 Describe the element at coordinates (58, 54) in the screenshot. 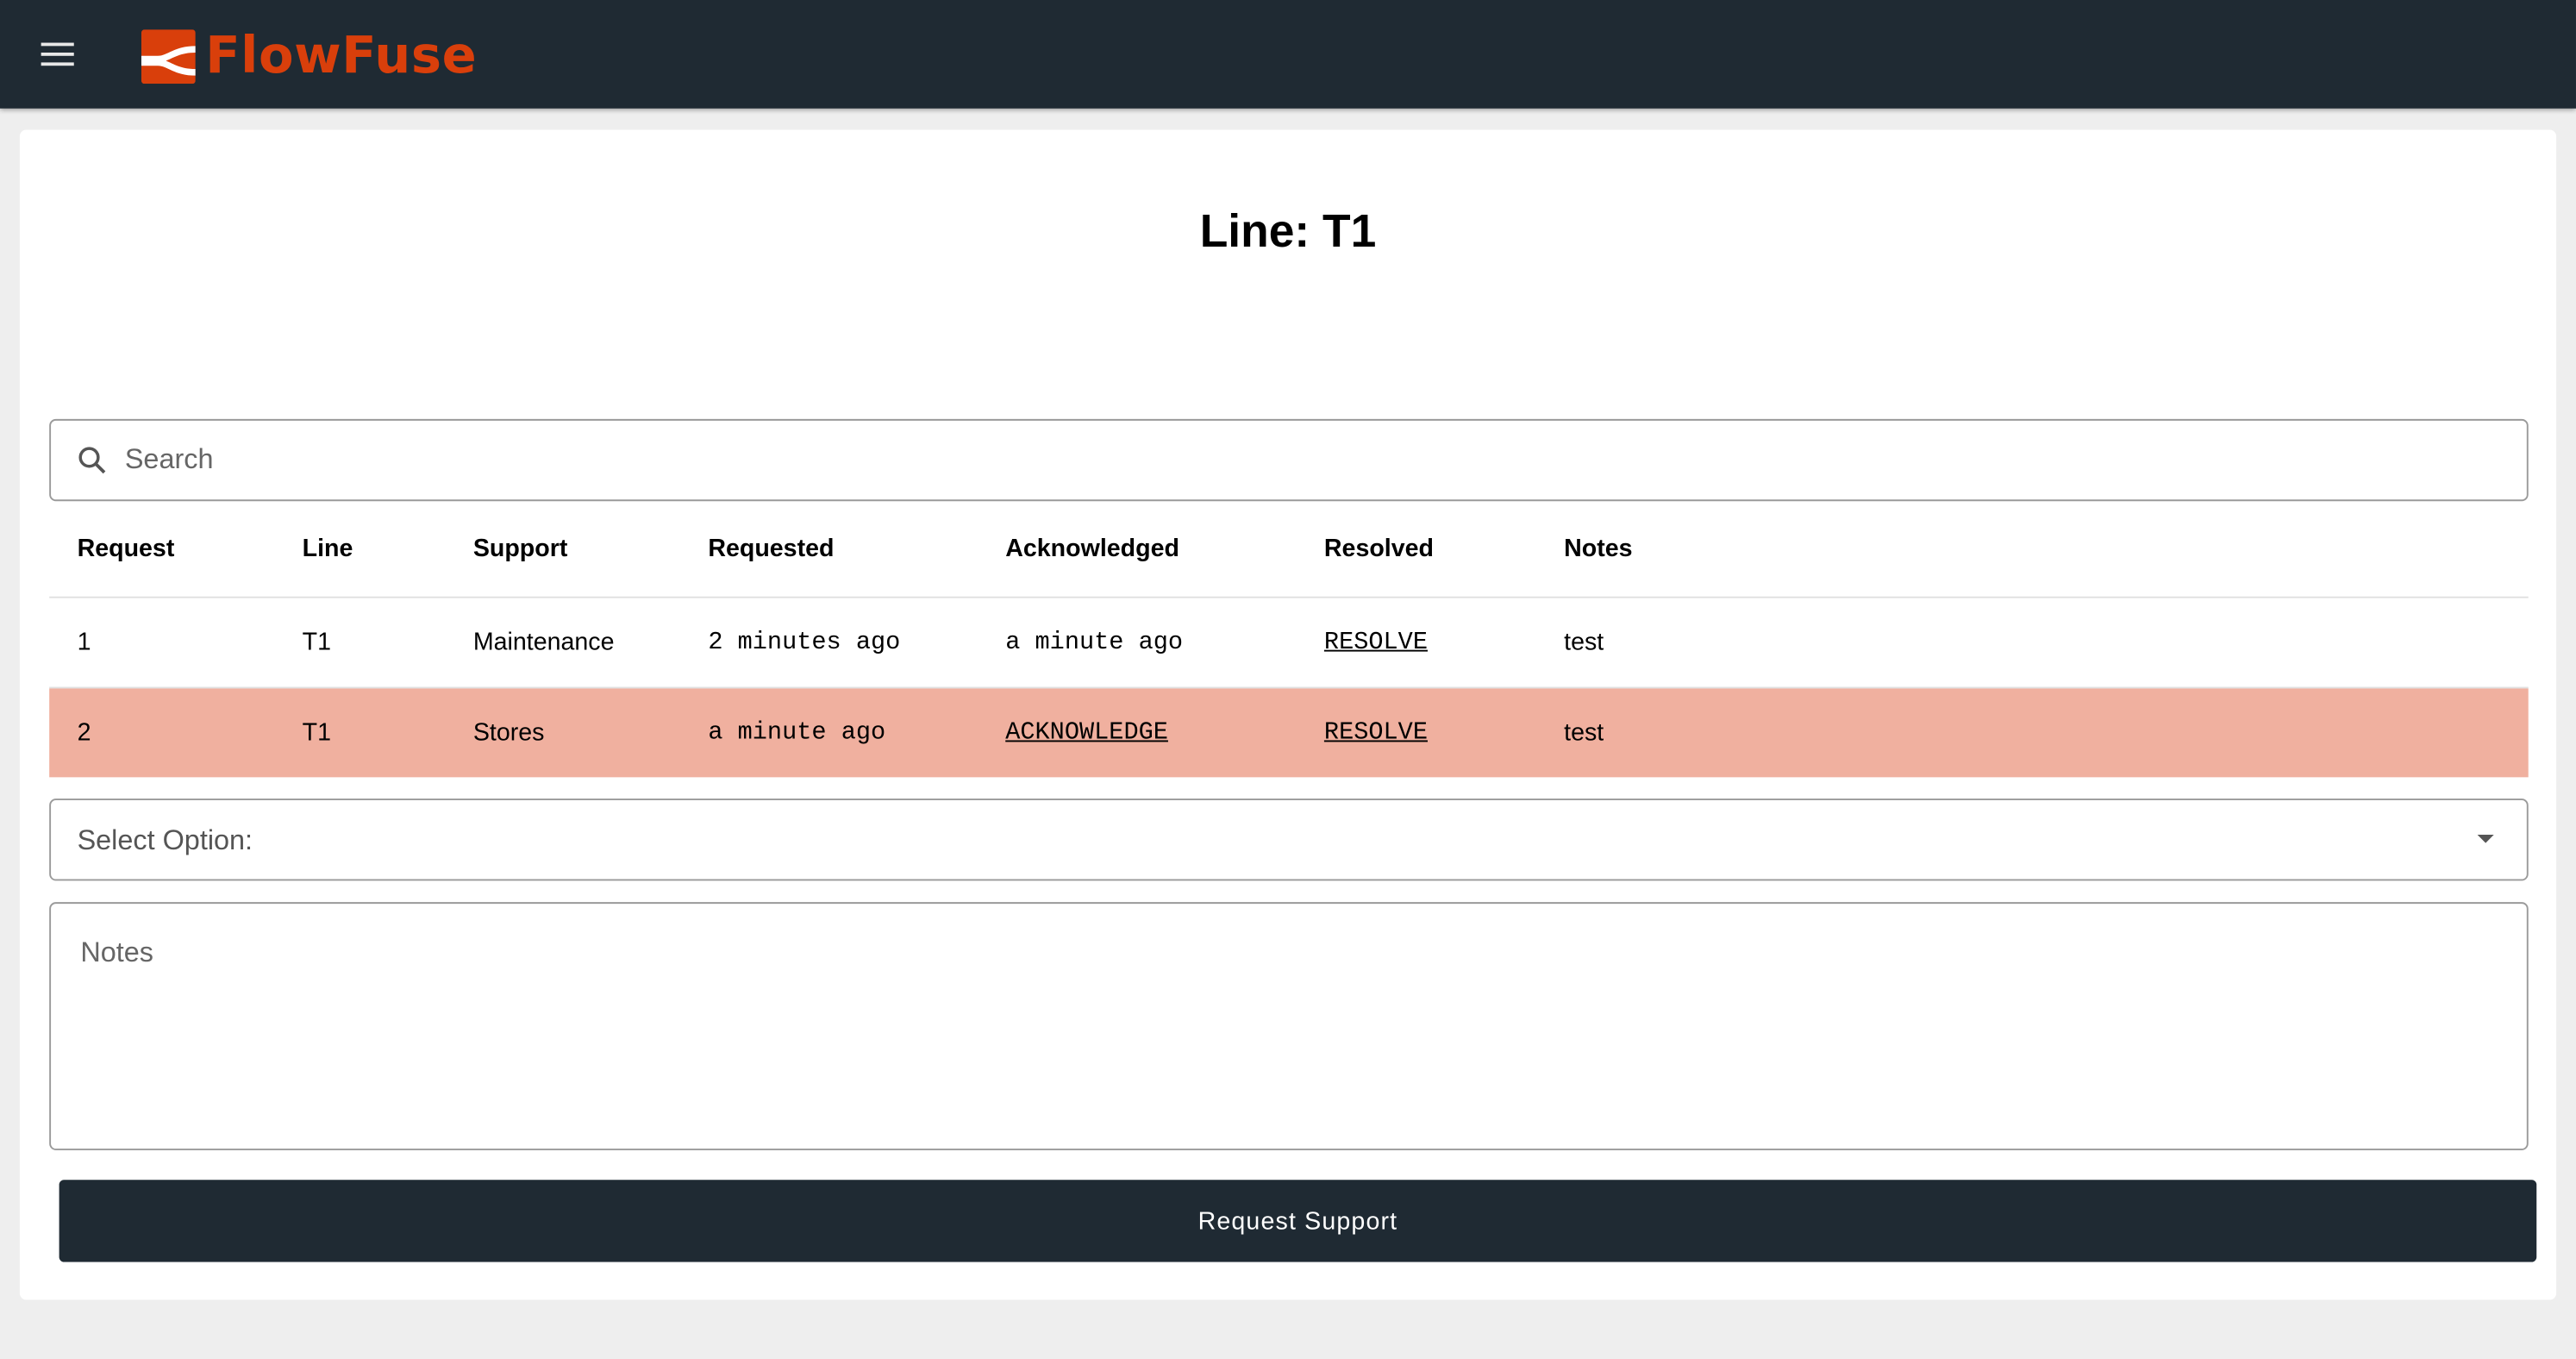

I see `hamburger-menu-icon` at that location.